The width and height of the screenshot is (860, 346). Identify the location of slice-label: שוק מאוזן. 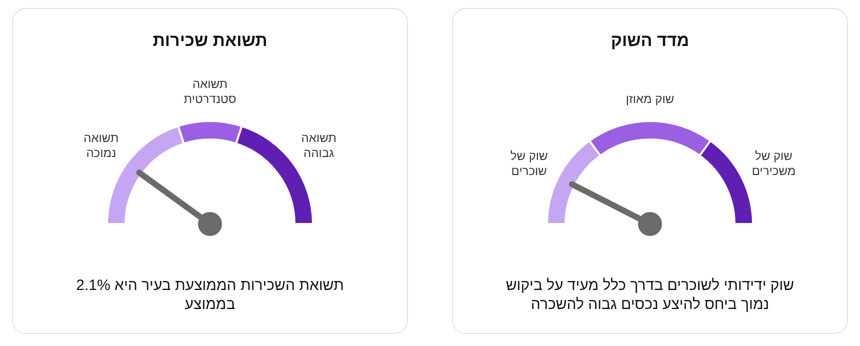
(650, 99).